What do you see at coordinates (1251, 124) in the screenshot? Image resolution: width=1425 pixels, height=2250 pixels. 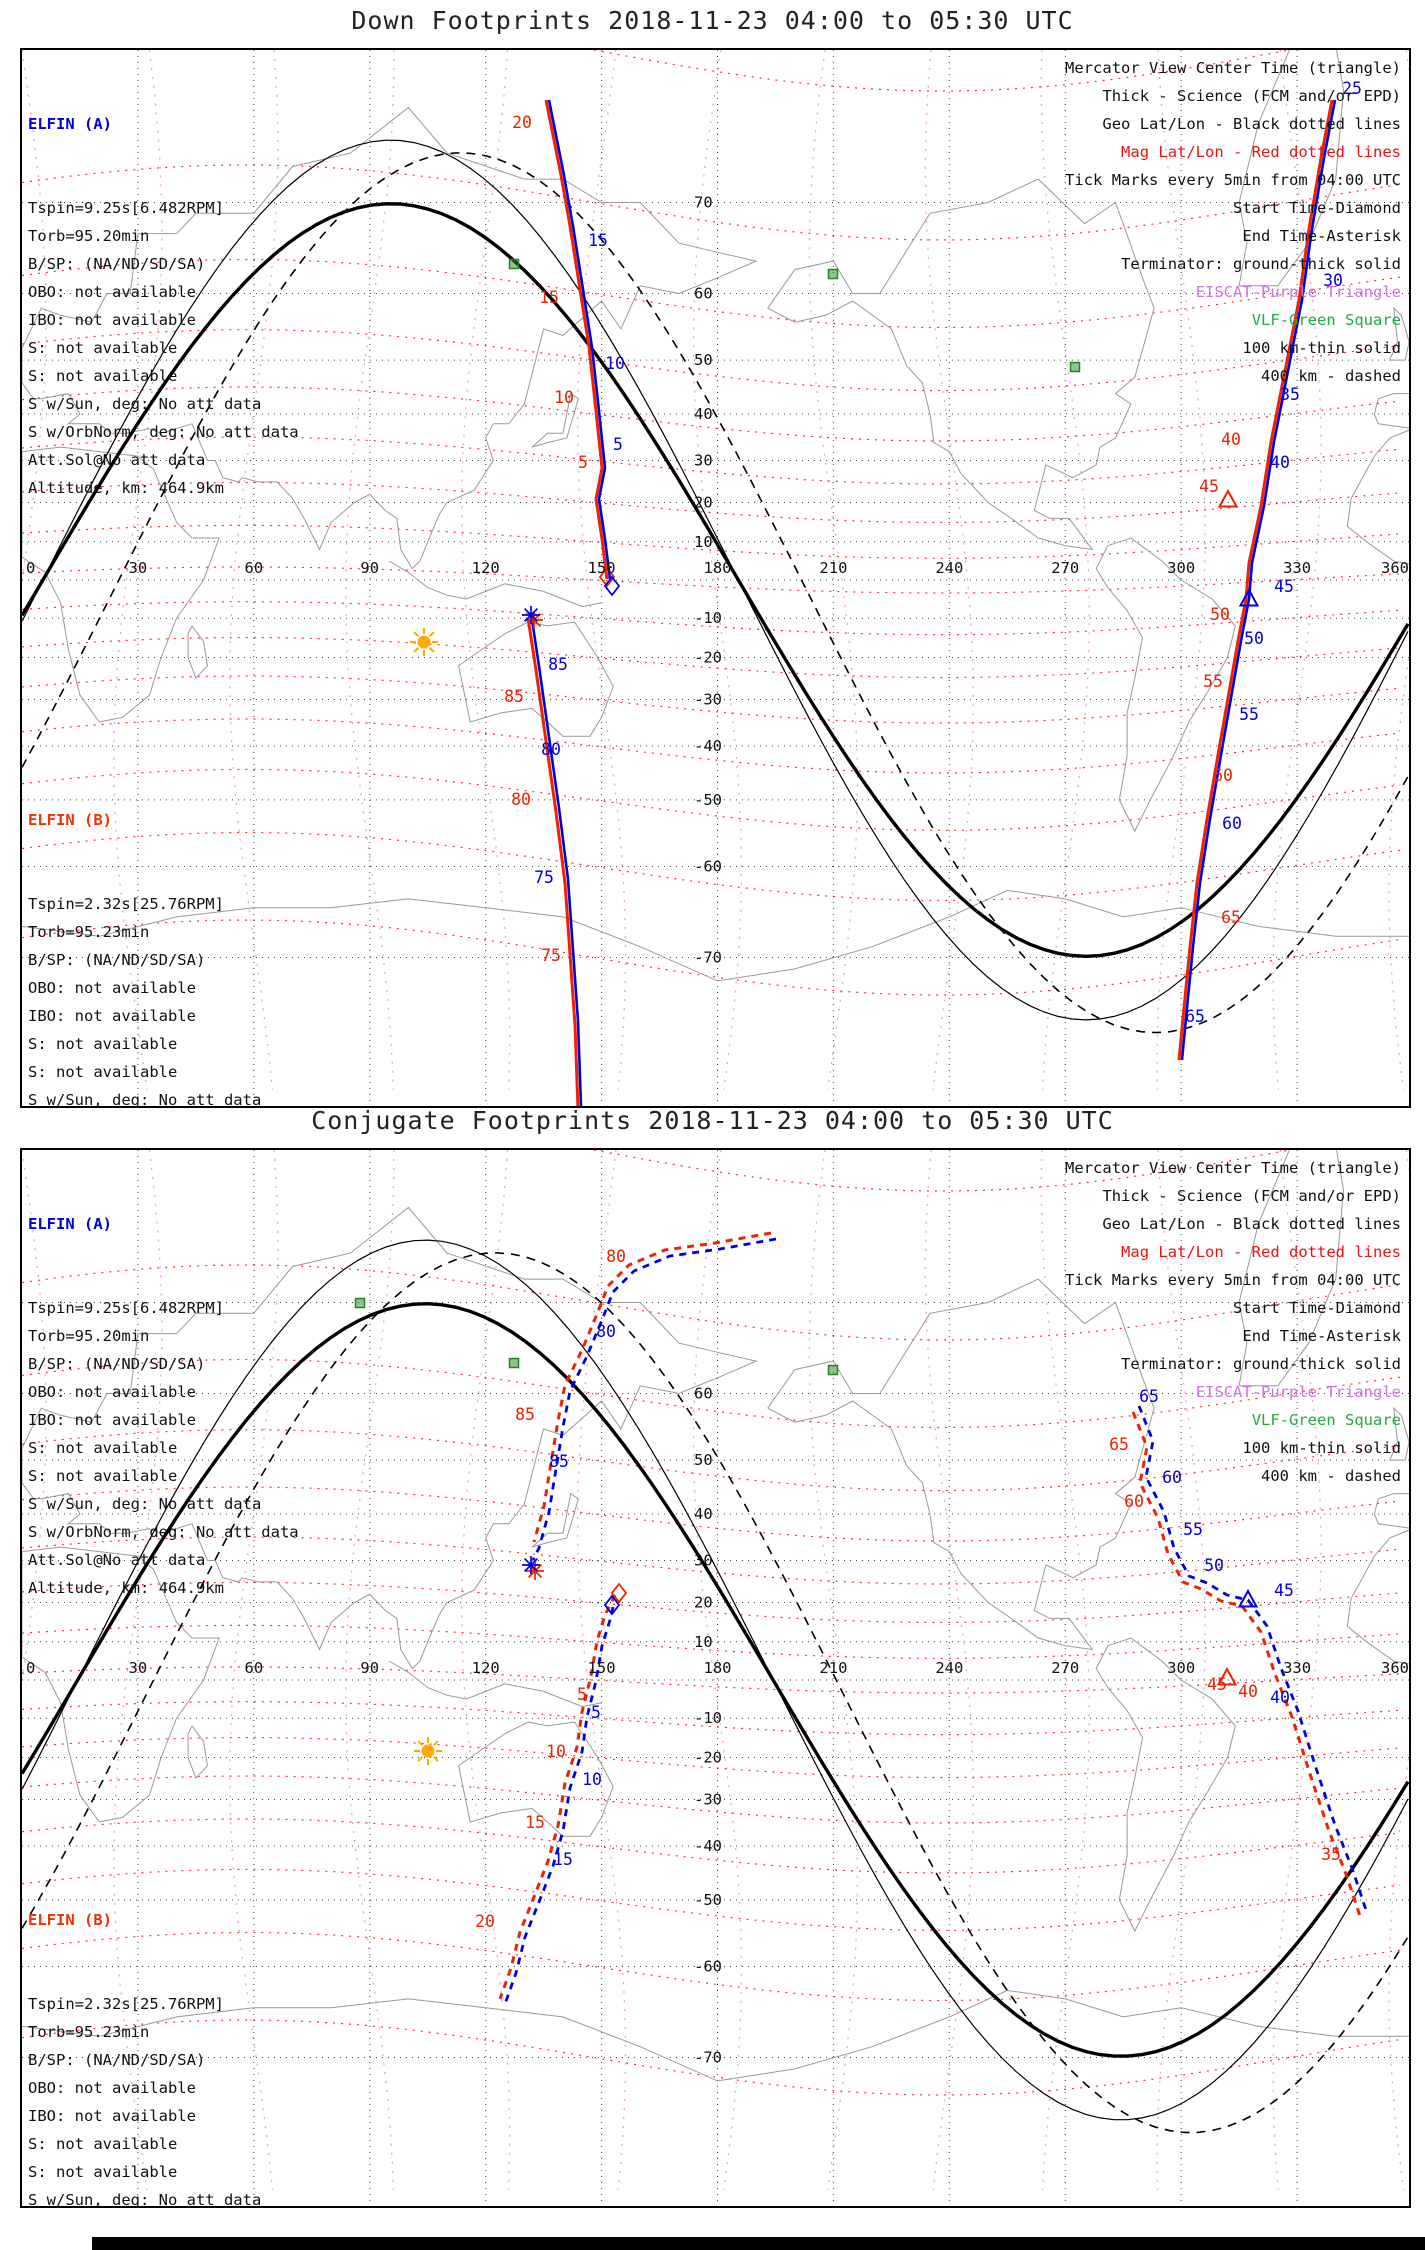 I see `legend-line: Geo Lat/Lon - Black dotted lines` at bounding box center [1251, 124].